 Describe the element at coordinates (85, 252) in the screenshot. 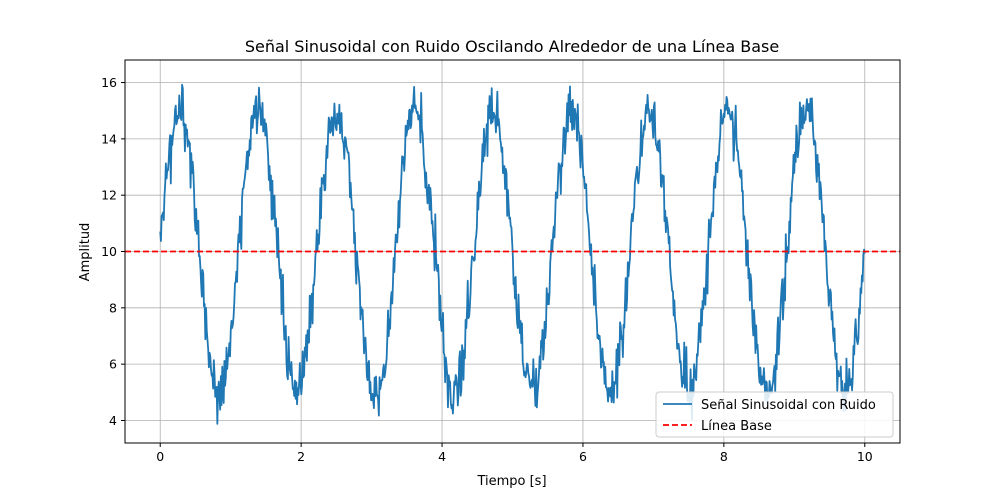

I see `y-axis-label: Amplitud` at that location.